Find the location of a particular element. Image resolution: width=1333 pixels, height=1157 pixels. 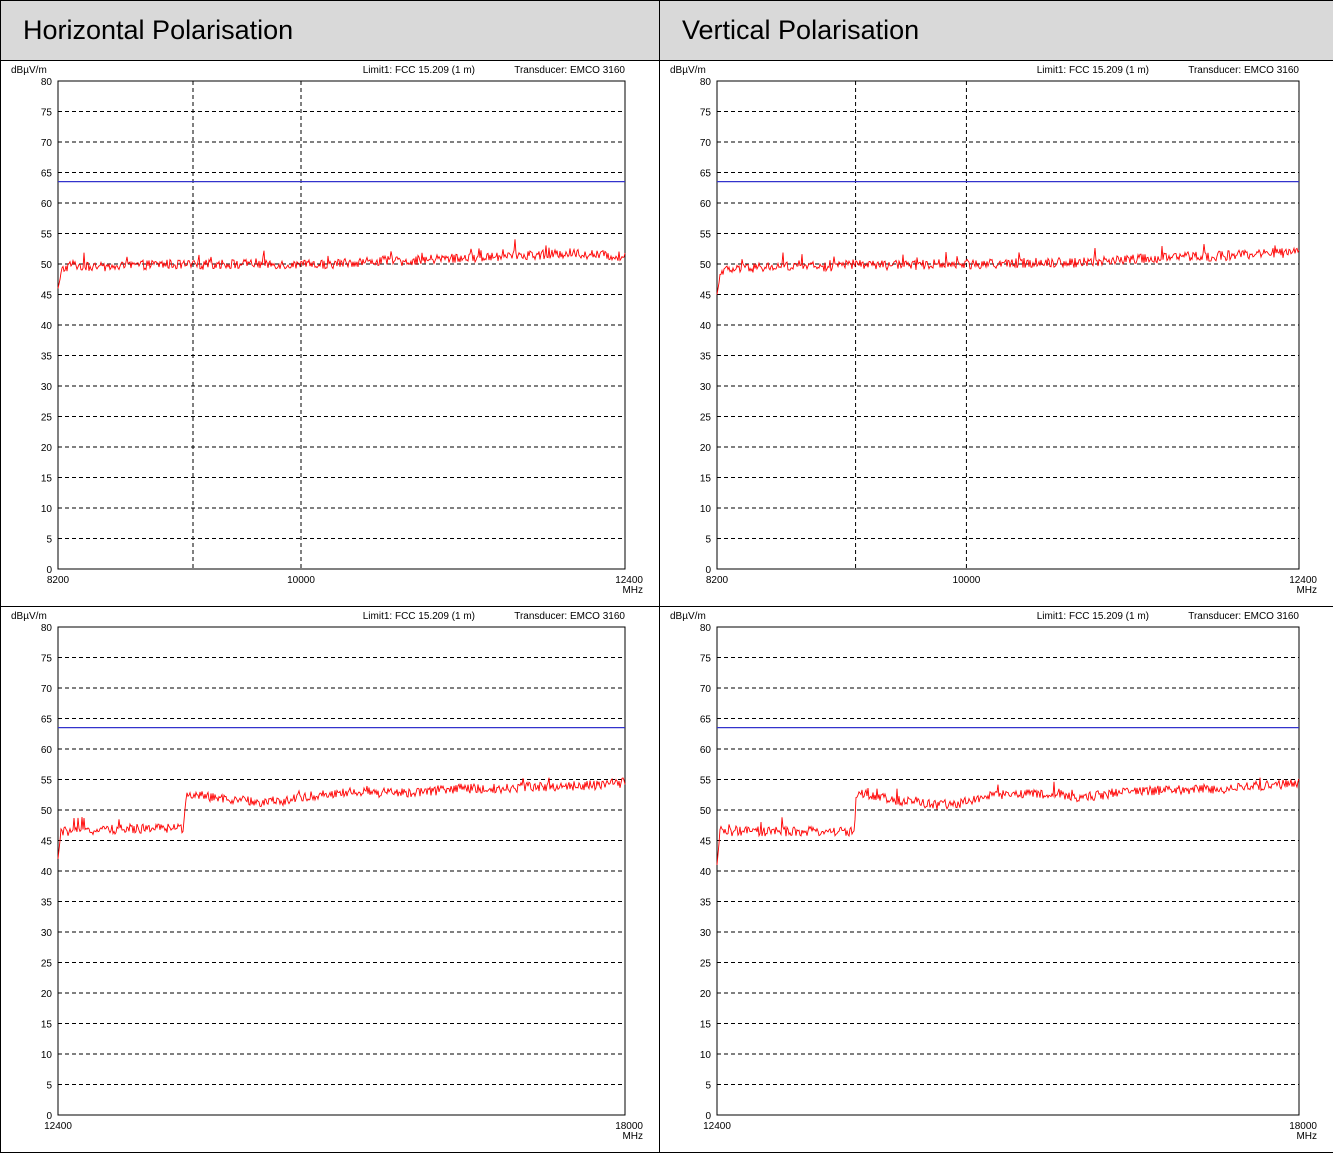

vertical-polarisation-title: Vertical Polarisation is located at coordinates (801, 30).